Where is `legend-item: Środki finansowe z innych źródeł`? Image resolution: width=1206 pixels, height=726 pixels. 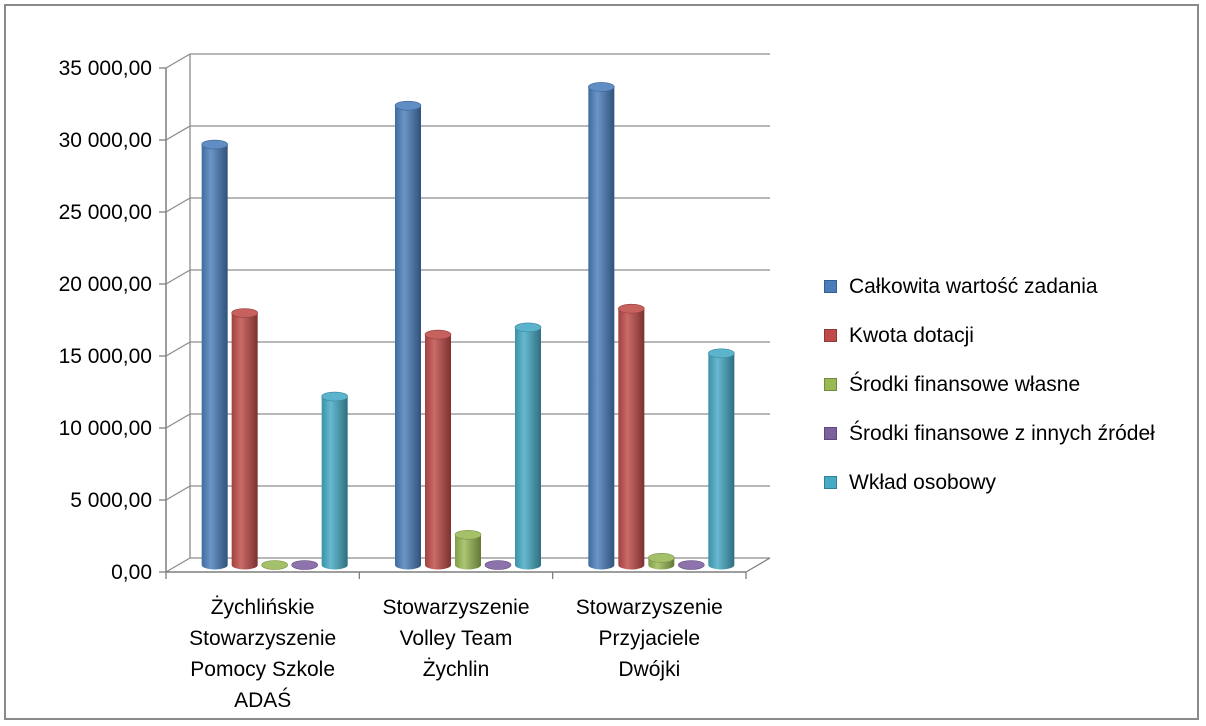
legend-item: Środki finansowe z innych źródeł is located at coordinates (989, 433).